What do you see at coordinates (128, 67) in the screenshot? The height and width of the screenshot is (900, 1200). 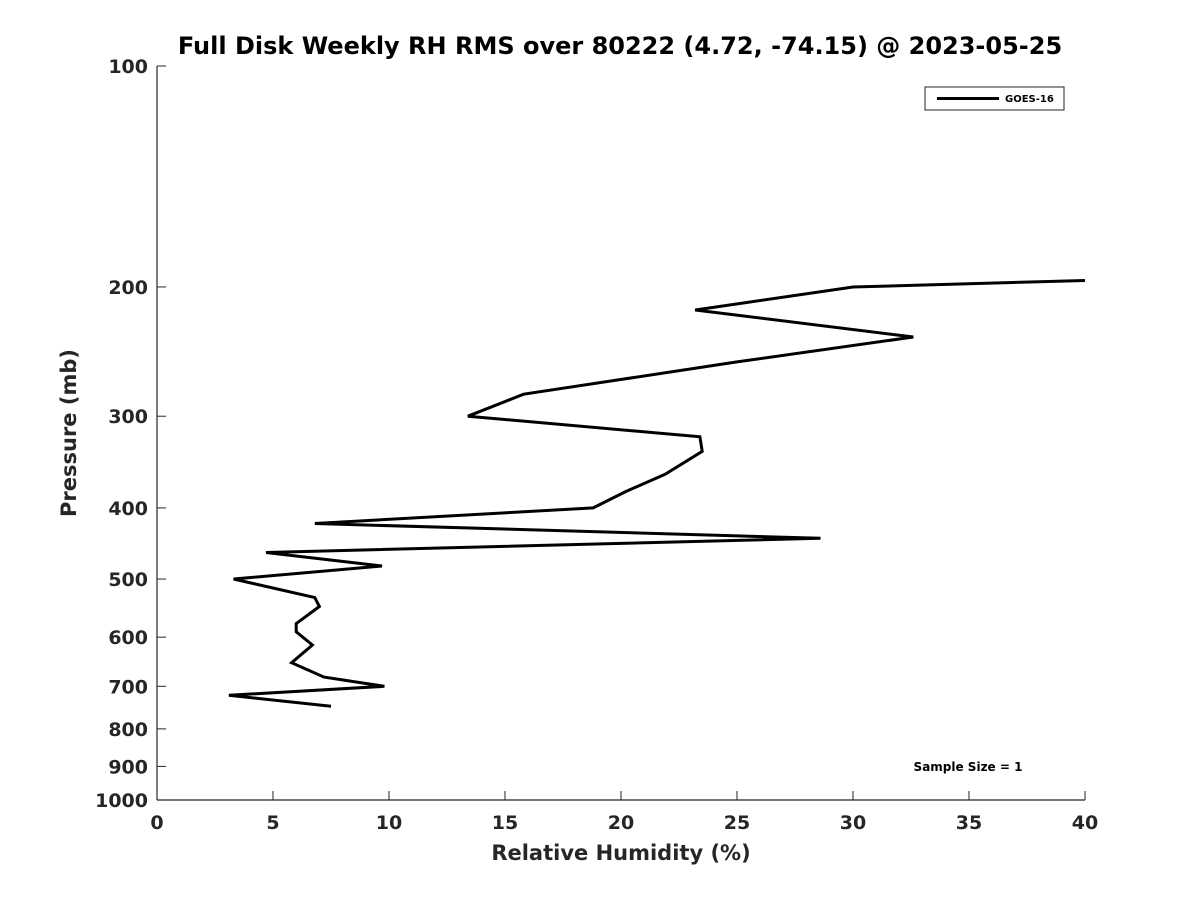 I see `y-tick-label: 100` at bounding box center [128, 67].